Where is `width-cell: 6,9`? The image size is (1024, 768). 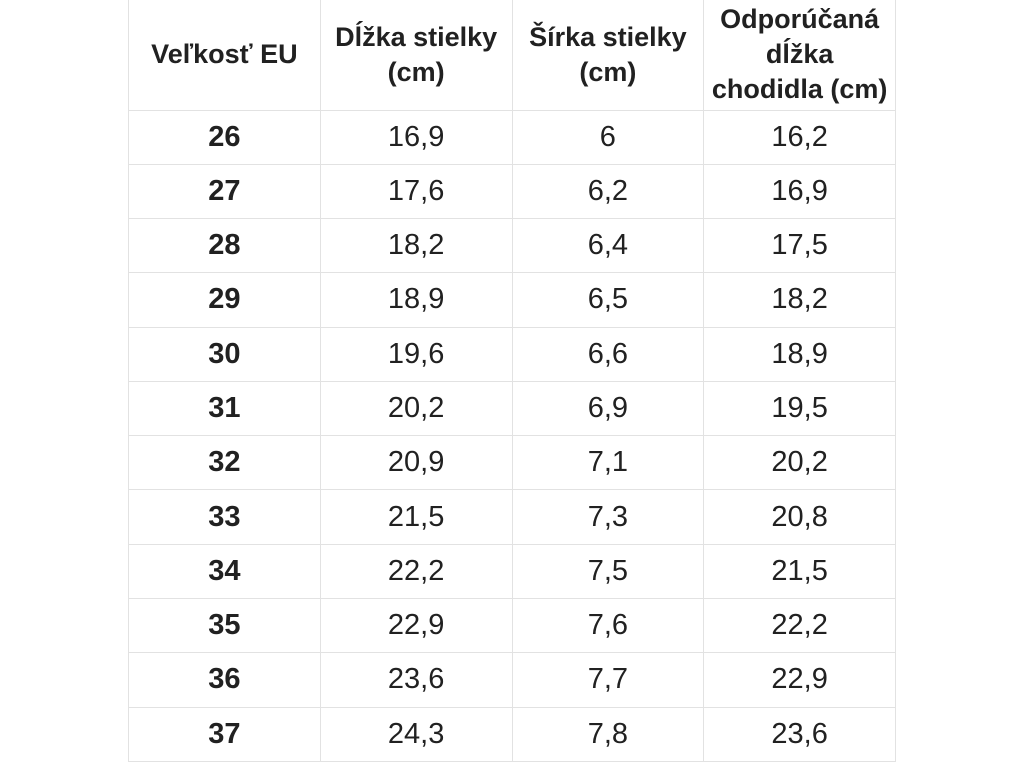
width-cell: 6,9 is located at coordinates (608, 408).